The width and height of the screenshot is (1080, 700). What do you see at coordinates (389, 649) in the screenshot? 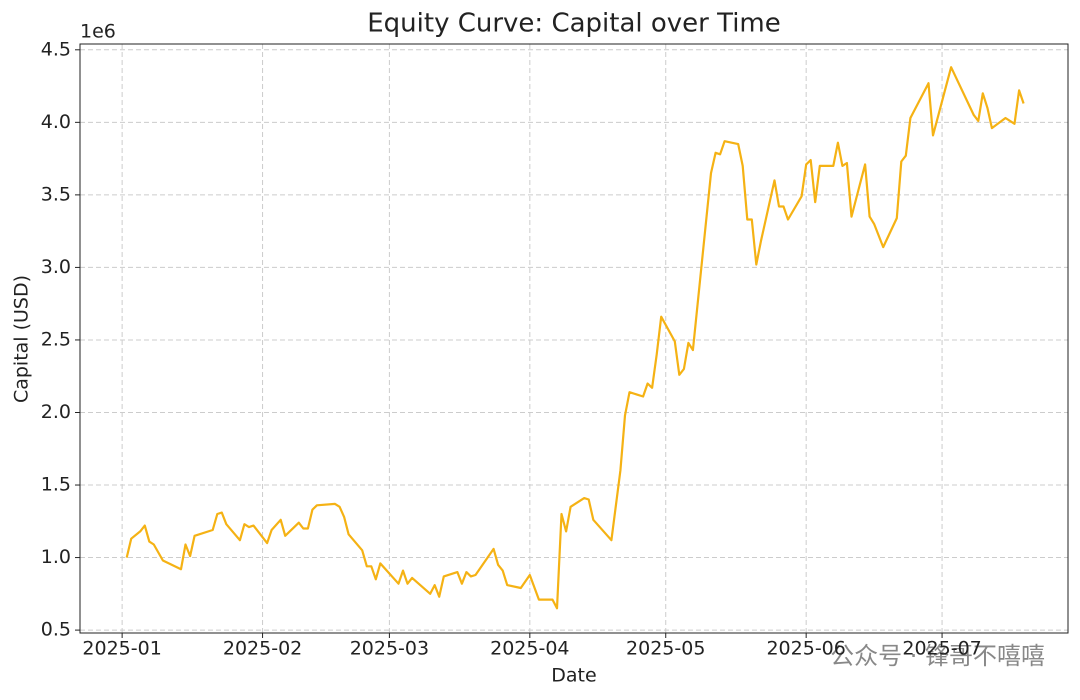
I see `x-tick-label: 2025-03` at bounding box center [389, 649].